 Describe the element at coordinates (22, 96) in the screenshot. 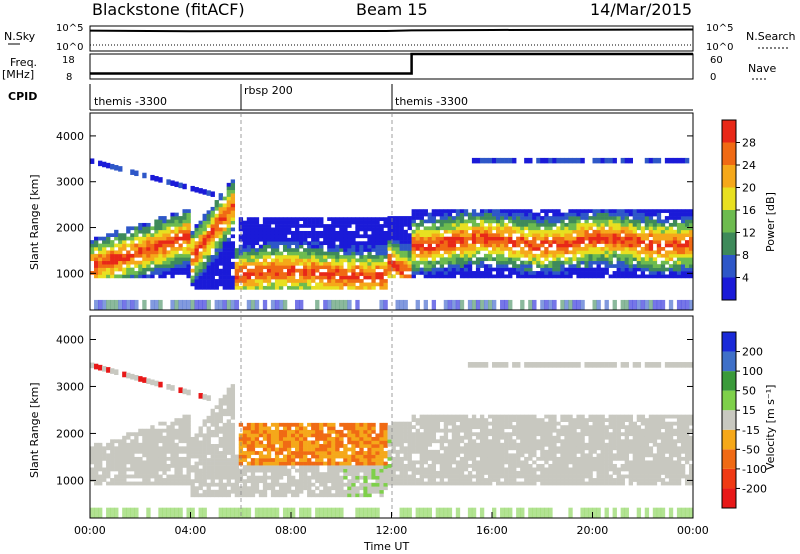

I see `cpid-label: CPID` at that location.